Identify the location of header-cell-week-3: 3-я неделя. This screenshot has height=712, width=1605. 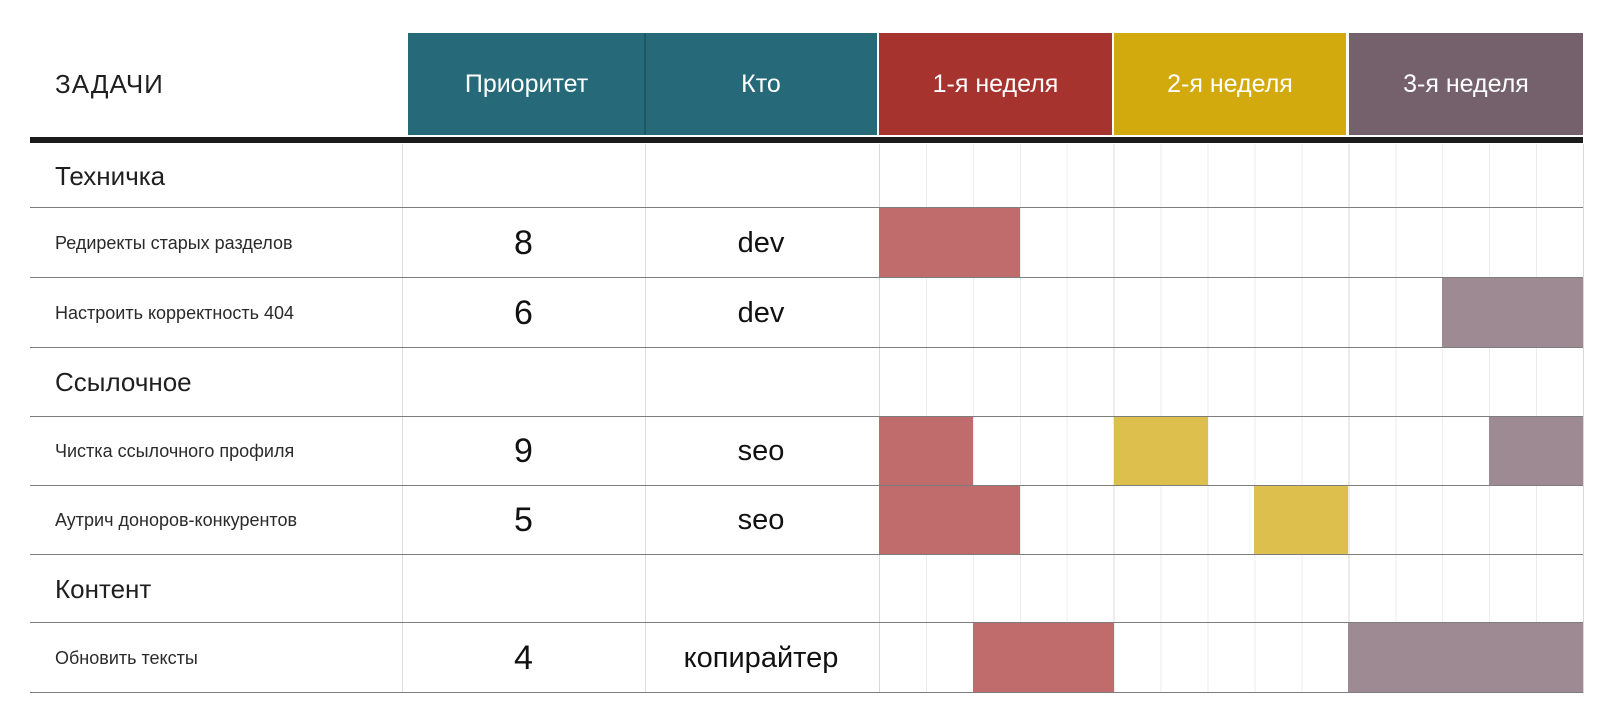
(1466, 84).